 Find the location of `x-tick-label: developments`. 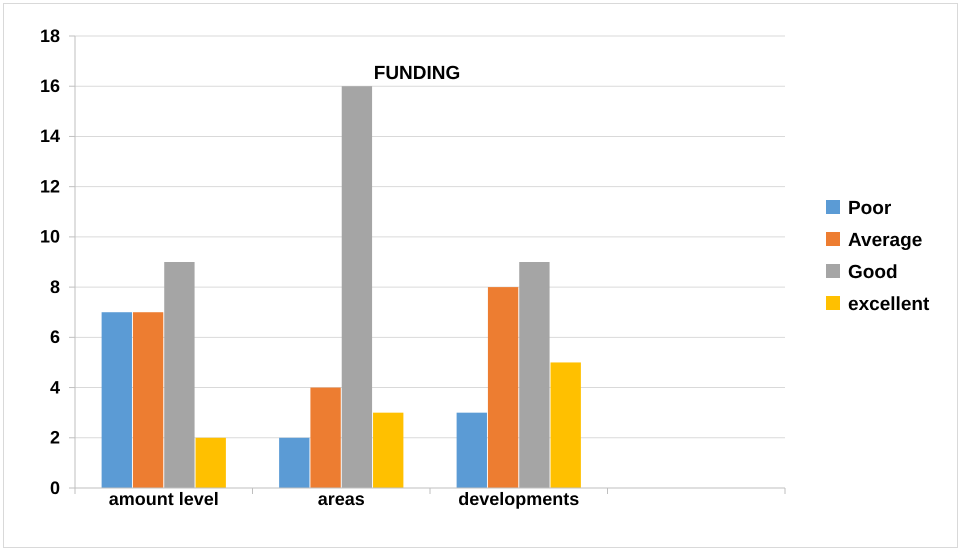

x-tick-label: developments is located at coordinates (519, 499).